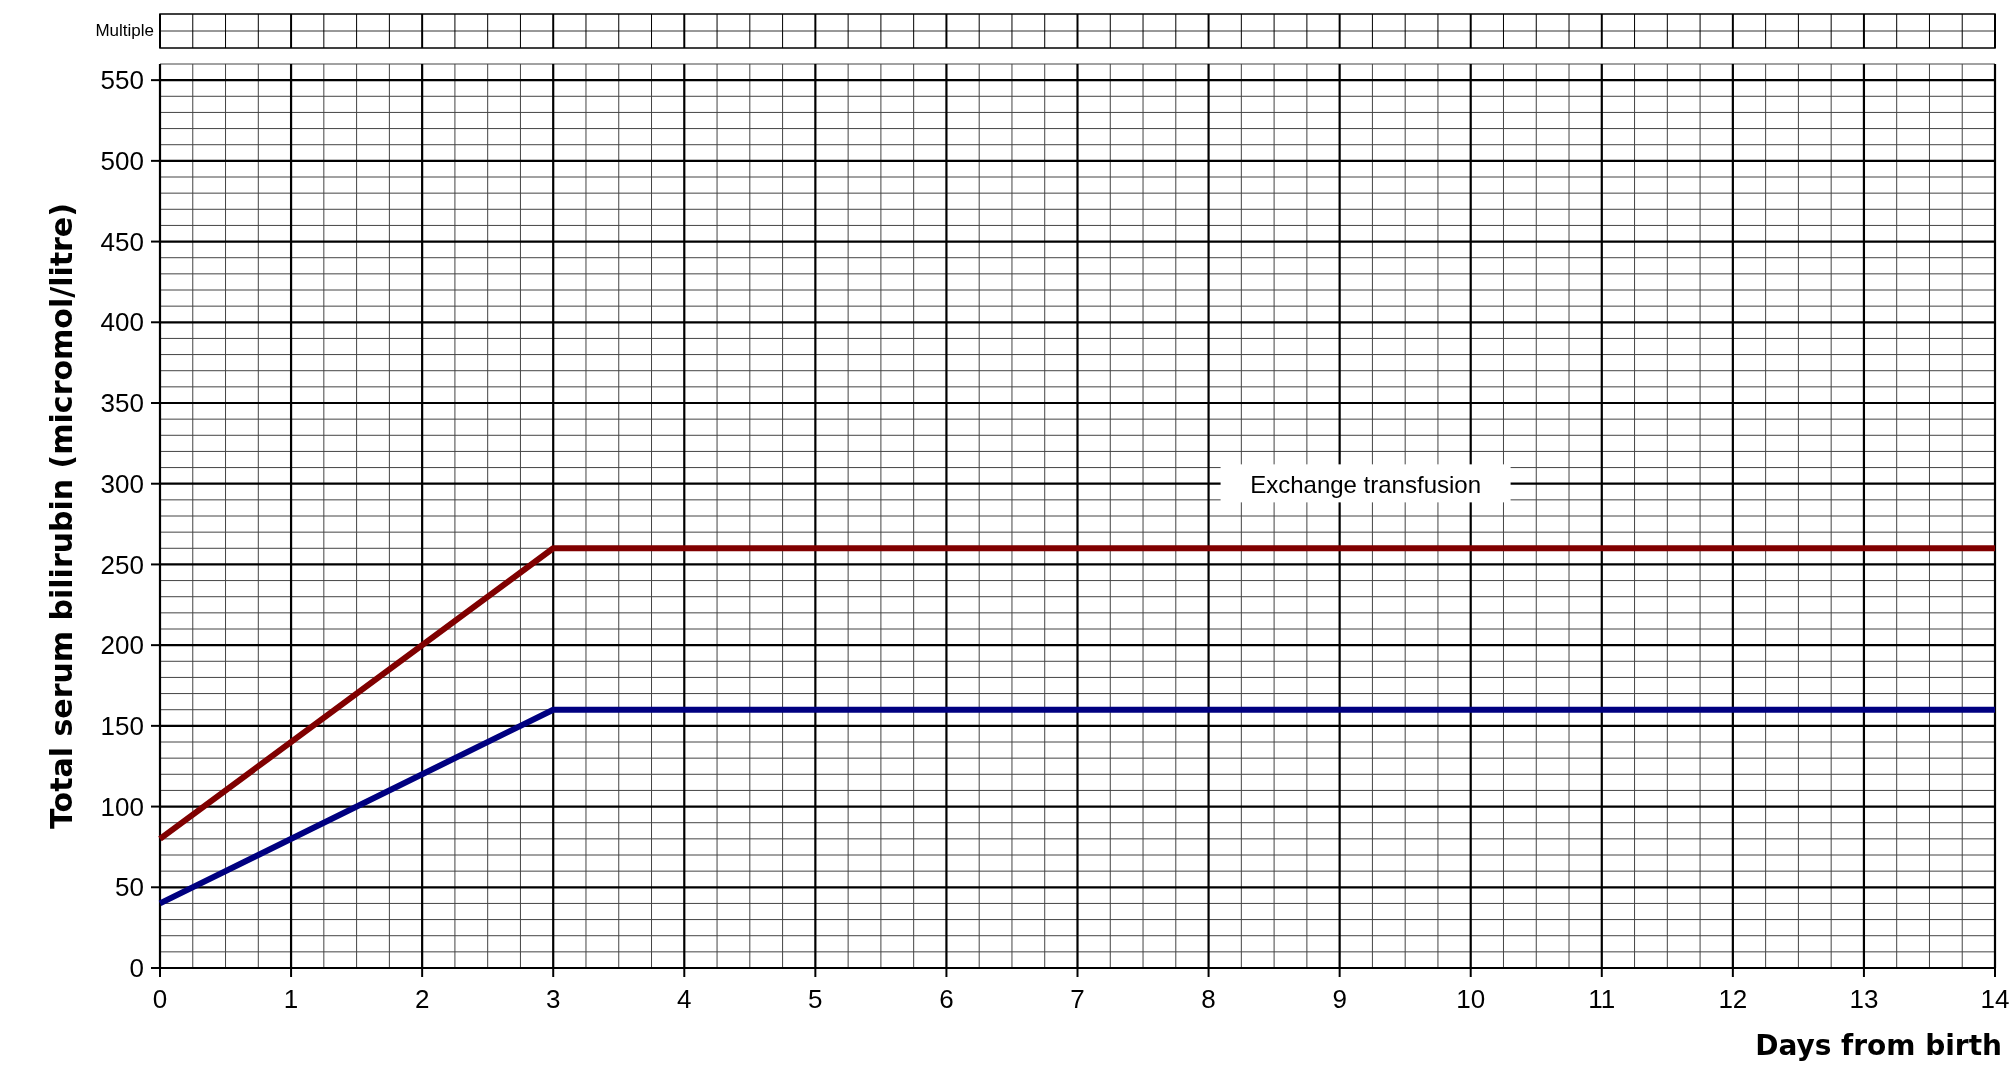 This screenshot has height=1070, width=2012. What do you see at coordinates (1365, 484) in the screenshot?
I see `annotation: Exchange transfusion` at bounding box center [1365, 484].